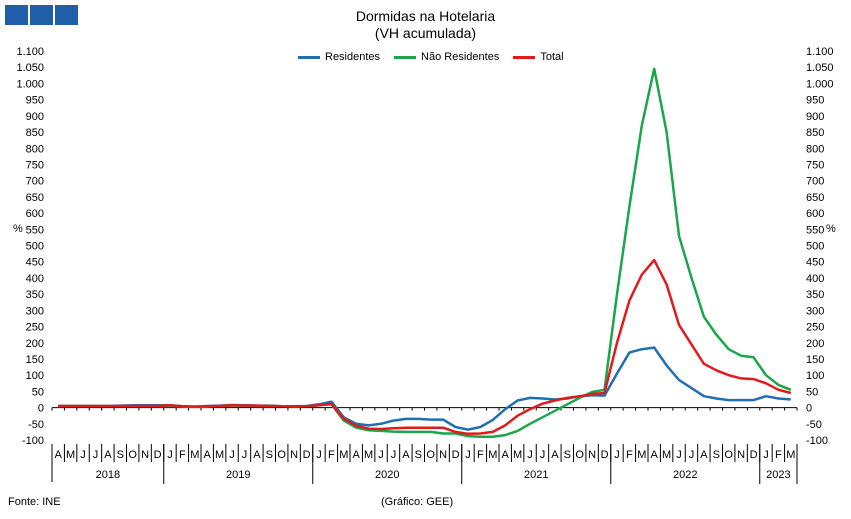 The width and height of the screenshot is (851, 519). I want to click on y-tick-label-right: -50, so click(814, 425).